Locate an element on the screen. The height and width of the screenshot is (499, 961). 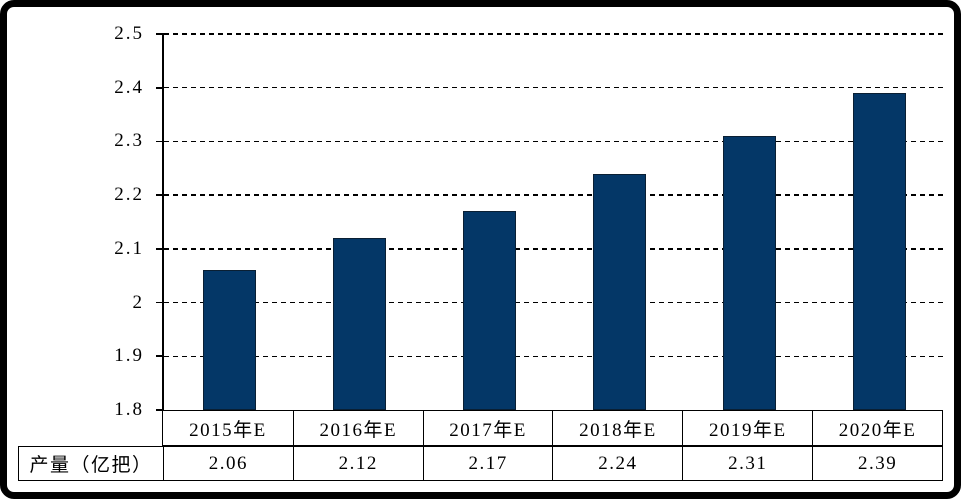
y-tick-label: 2.1 is located at coordinates (129, 248).